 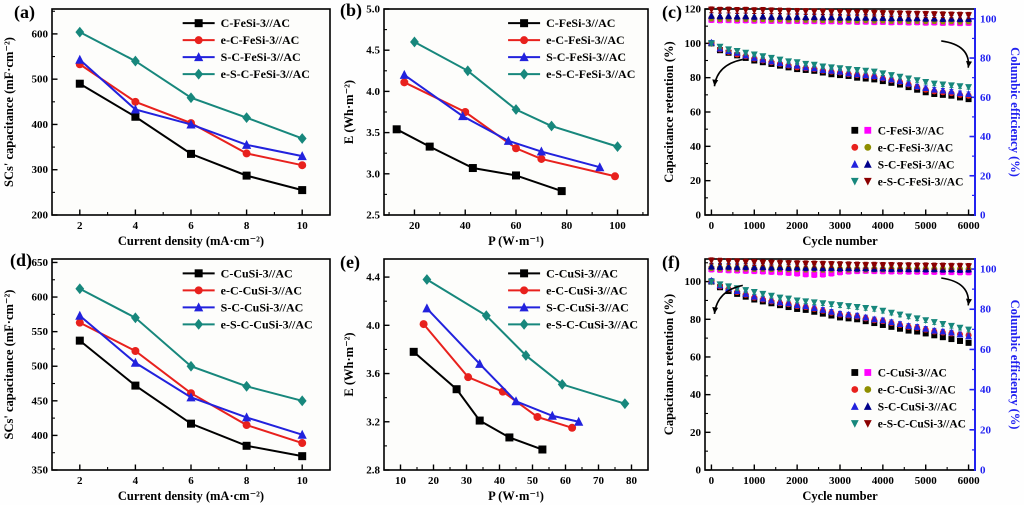 I want to click on svg-text: 3.6, so click(x=373, y=374).